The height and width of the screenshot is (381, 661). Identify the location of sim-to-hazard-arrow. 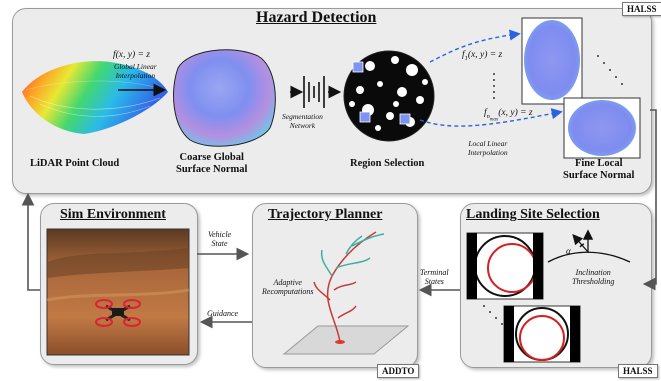
(30, 241).